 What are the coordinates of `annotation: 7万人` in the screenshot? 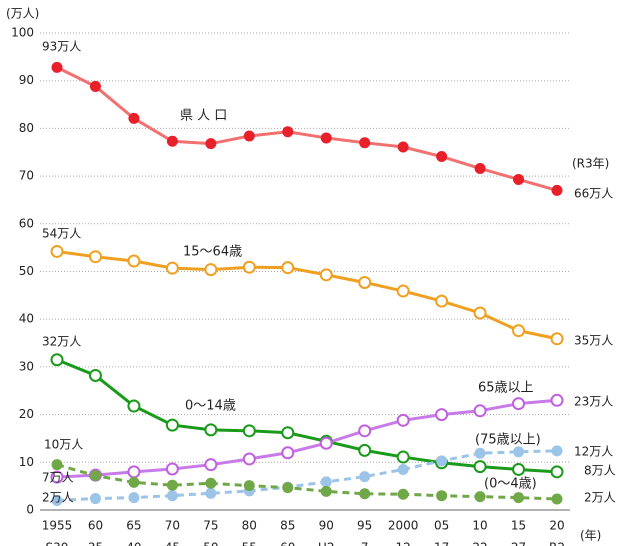 It's located at (58, 478).